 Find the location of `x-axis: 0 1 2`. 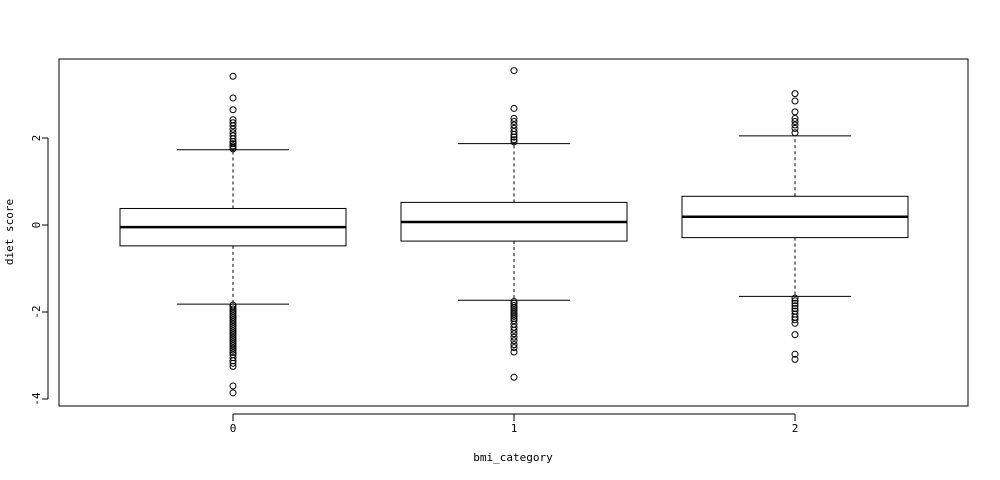

x-axis: 0 1 2 is located at coordinates (514, 424).